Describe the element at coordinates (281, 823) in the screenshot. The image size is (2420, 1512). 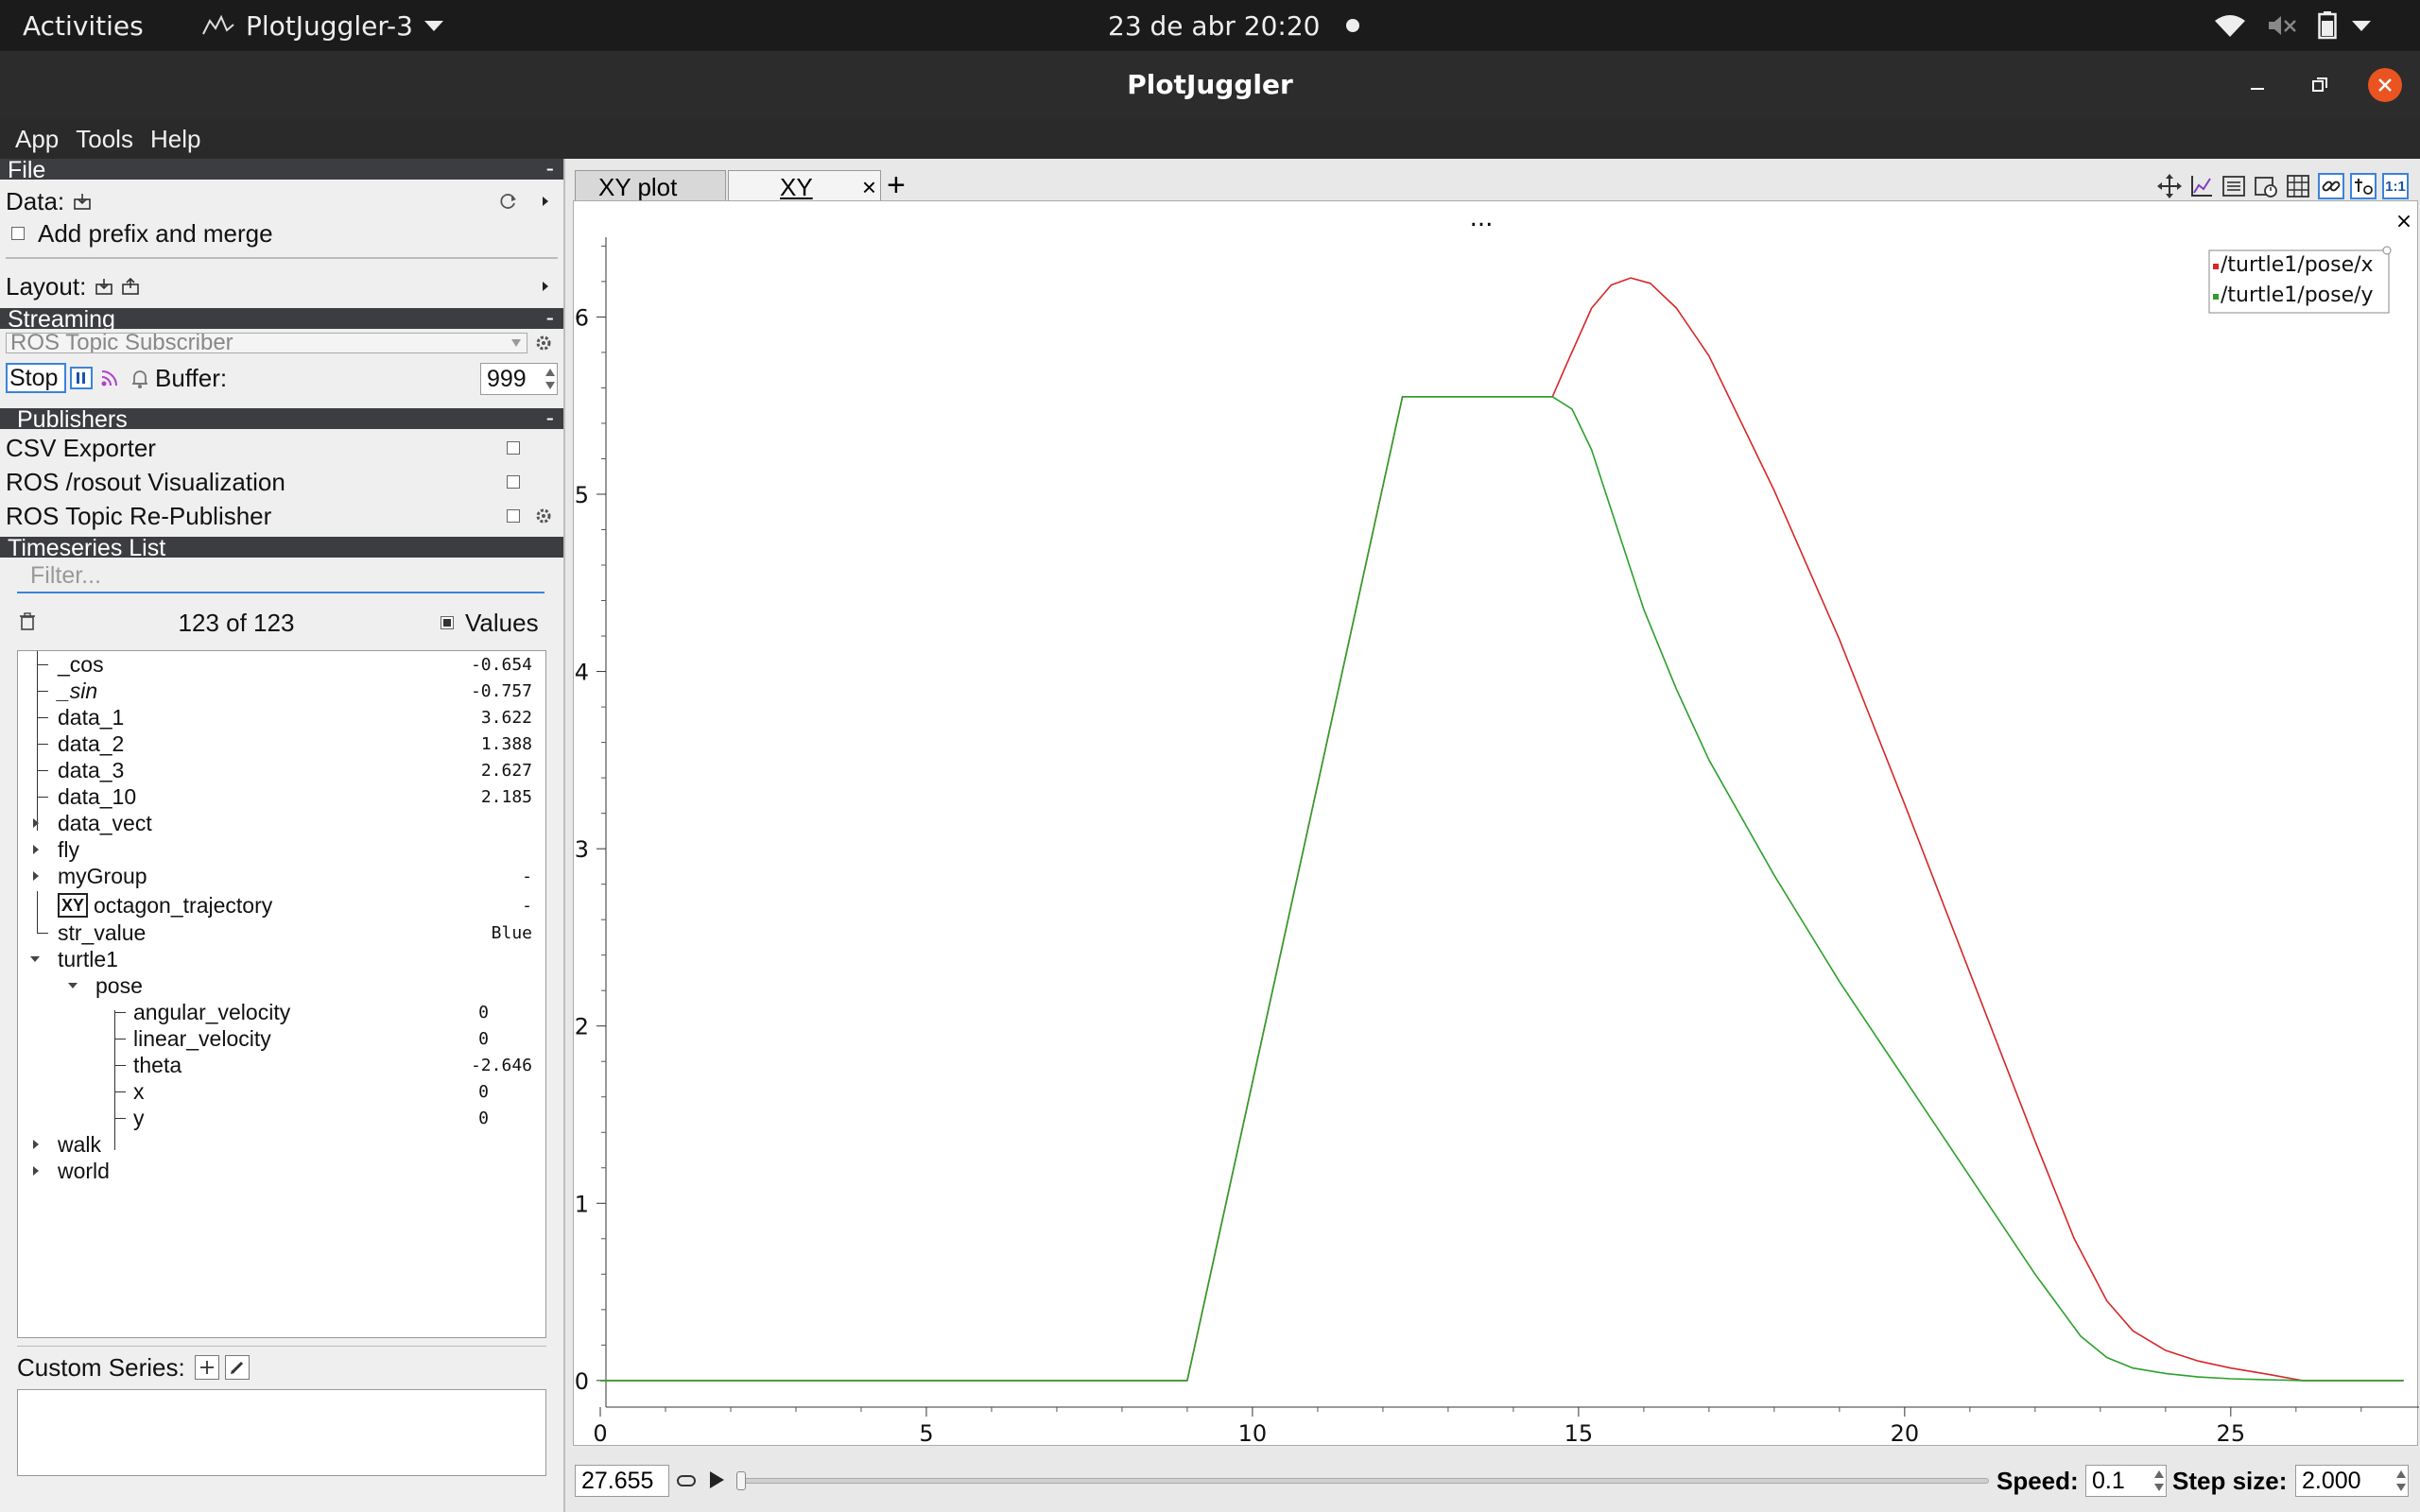
I see `tree-row: data_vect` at that location.